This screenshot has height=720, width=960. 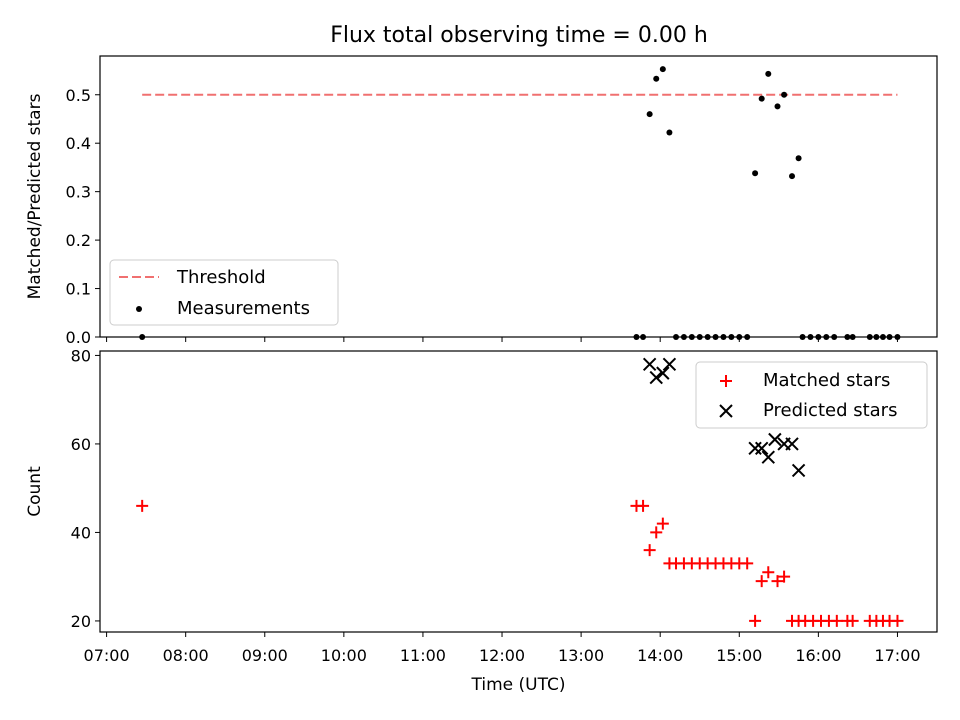 I want to click on legend-threshold-label: Threshold, so click(x=221, y=277).